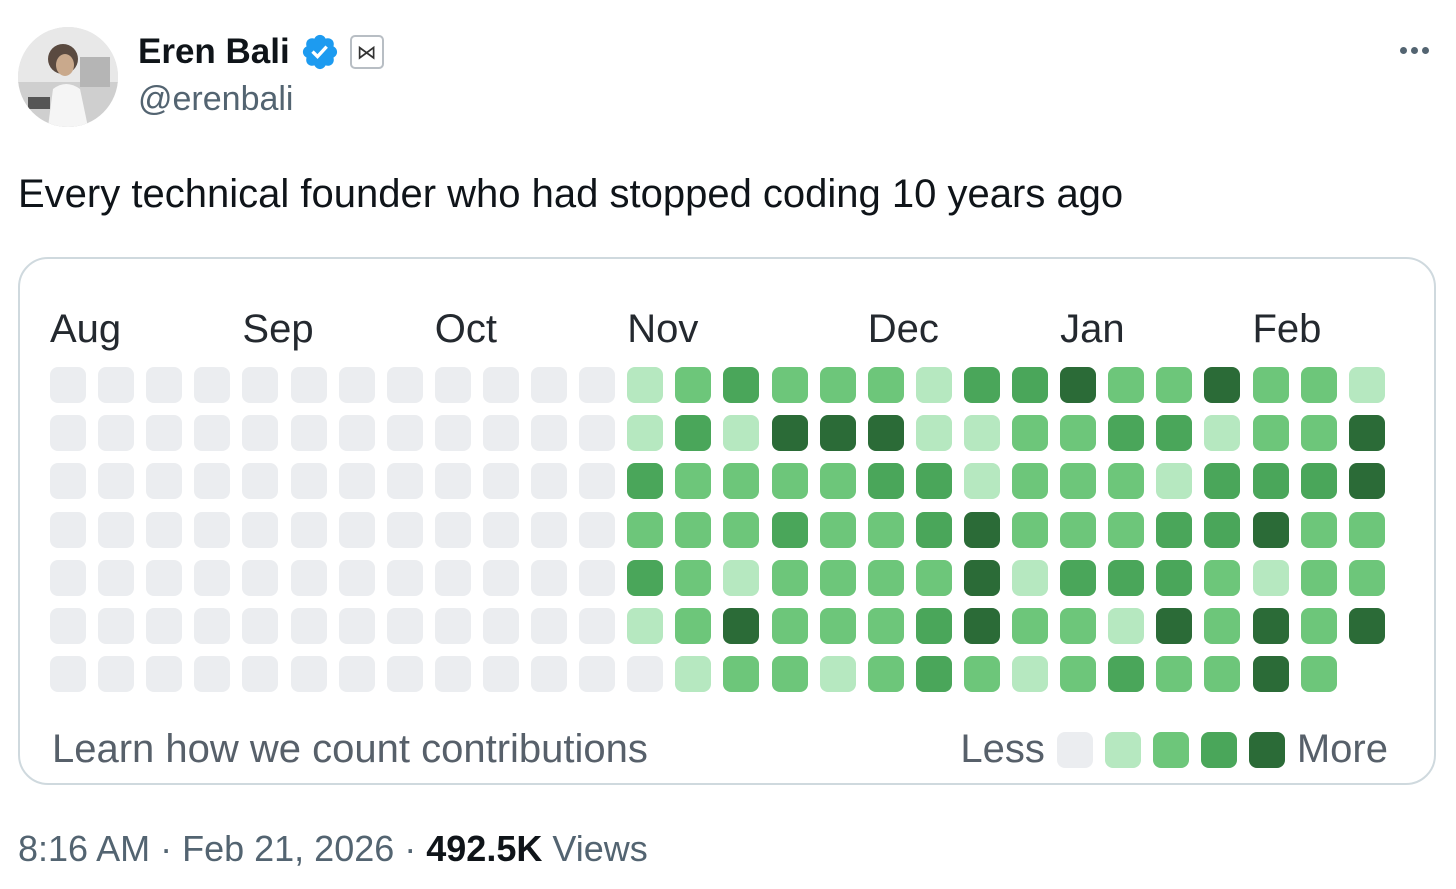 The height and width of the screenshot is (889, 1456). I want to click on tweet-time: 8:16 AM, so click(84, 848).